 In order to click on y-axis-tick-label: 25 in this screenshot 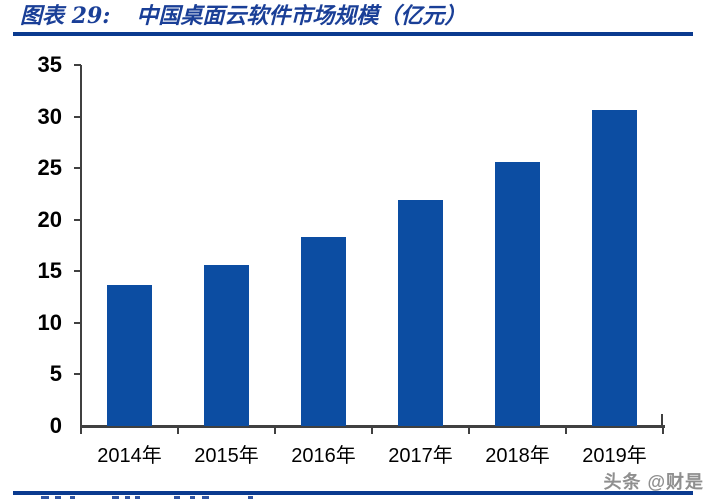, I will do `click(49, 168)`.